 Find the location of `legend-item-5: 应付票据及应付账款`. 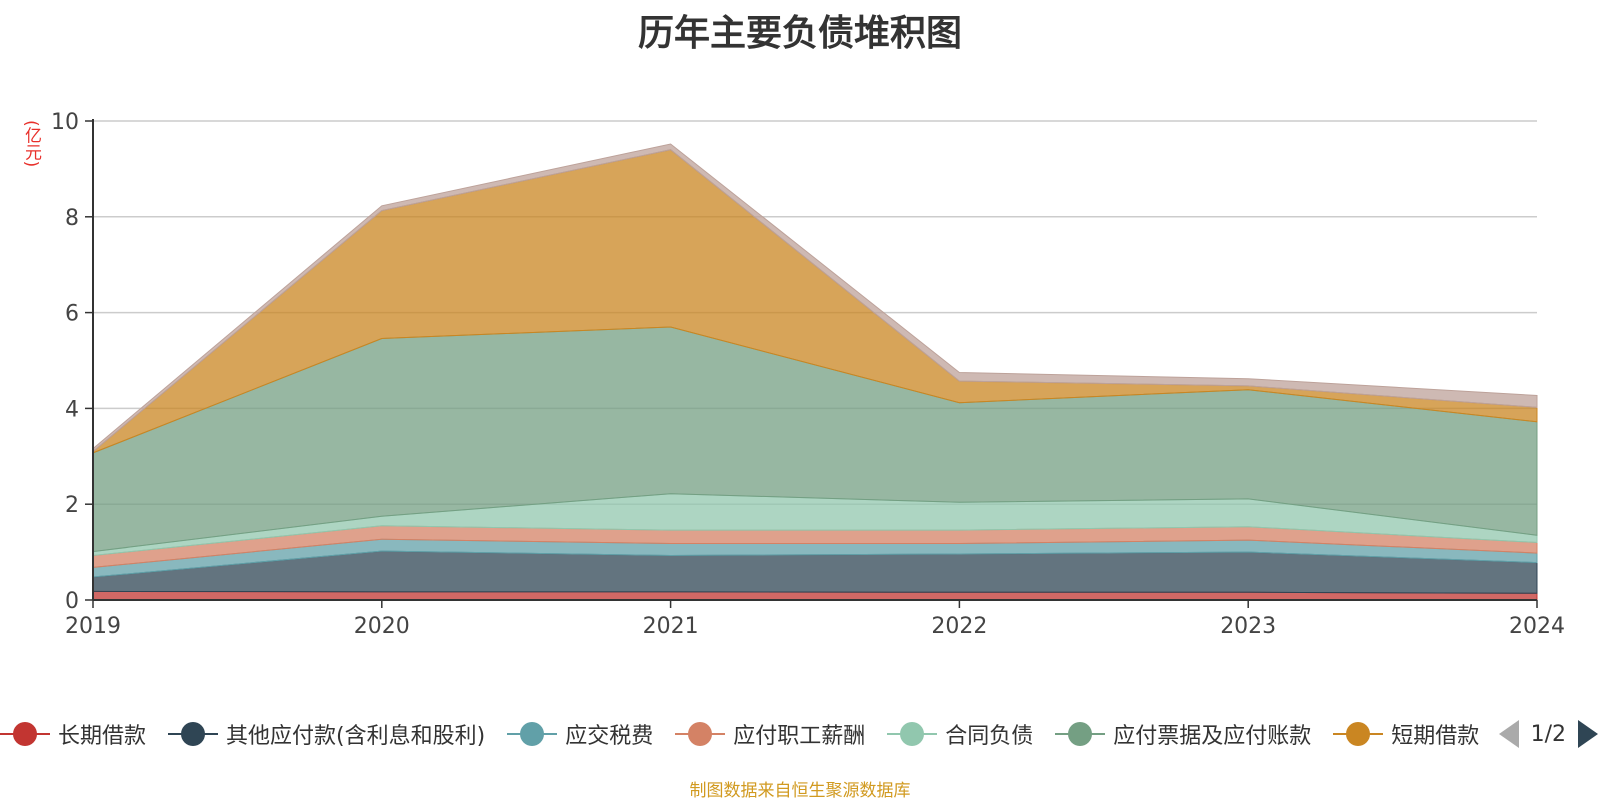

legend-item-5: 应付票据及应付账款 is located at coordinates (1183, 734).